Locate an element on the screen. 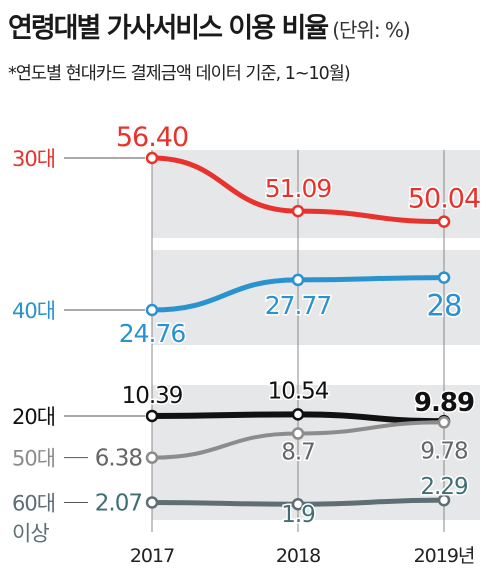 The image size is (500, 581). x-tick-label-3: 2019년 is located at coordinates (444, 556).